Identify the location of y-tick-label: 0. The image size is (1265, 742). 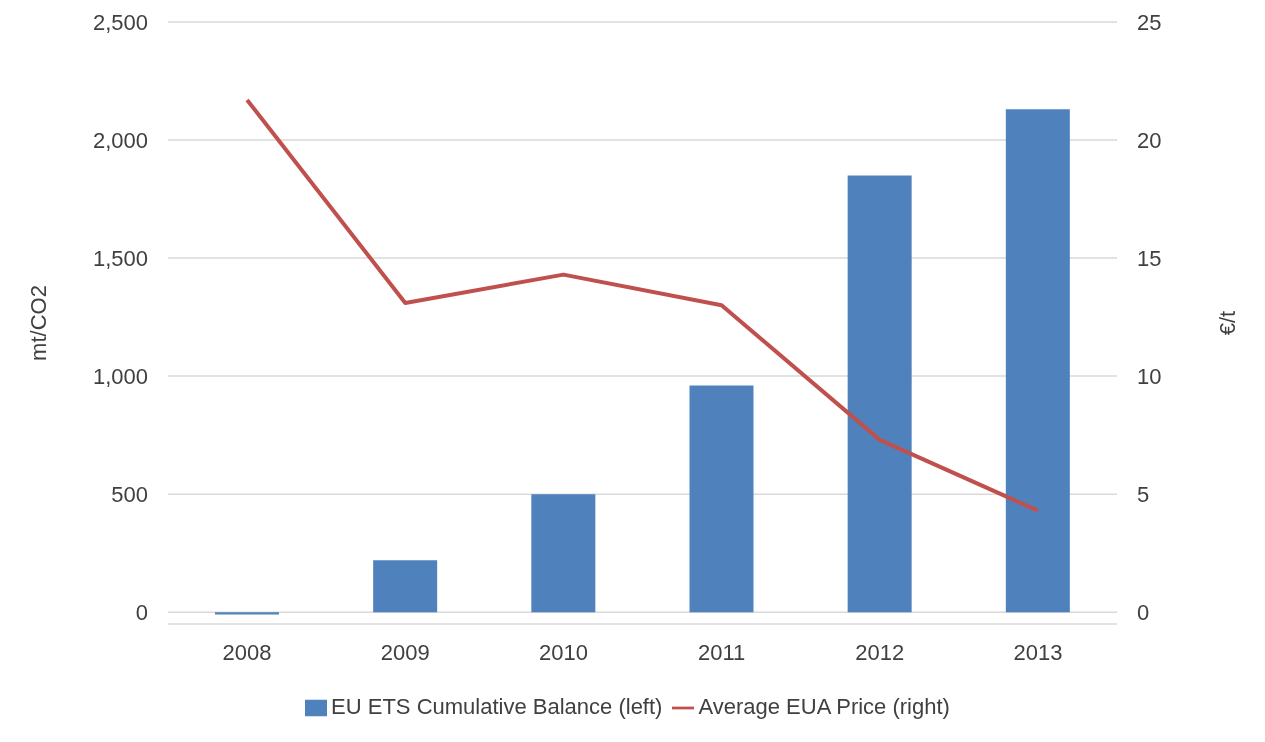
(141, 613).